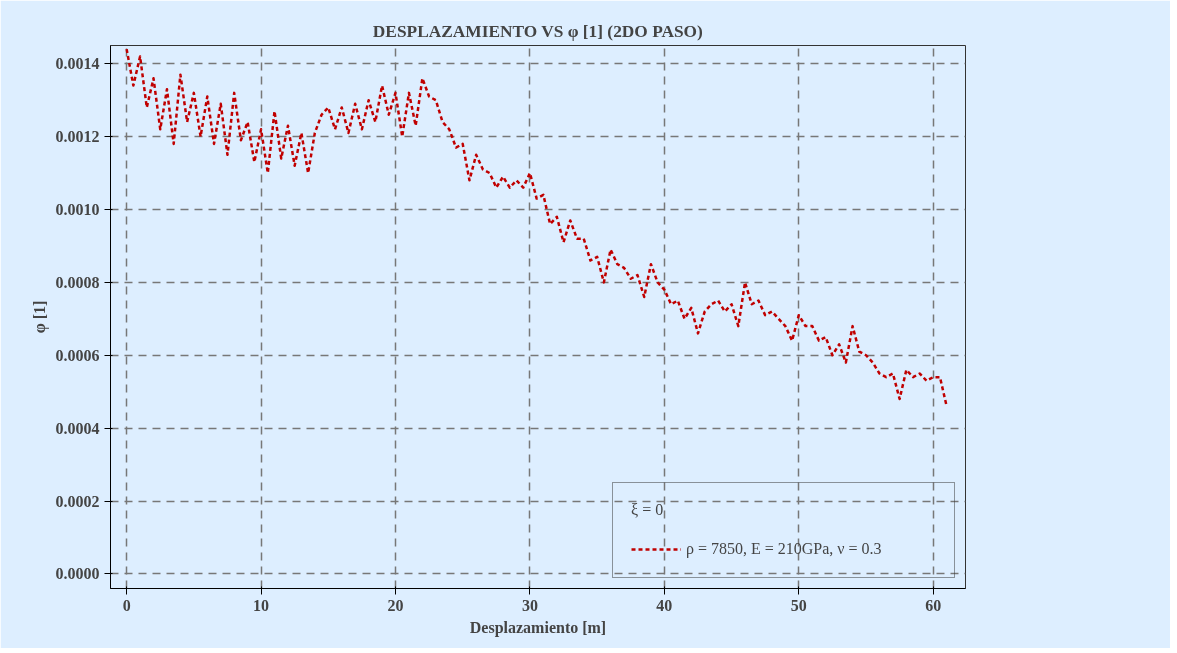 The width and height of the screenshot is (1177, 653). I want to click on x-tick-label: 0, so click(126, 605).